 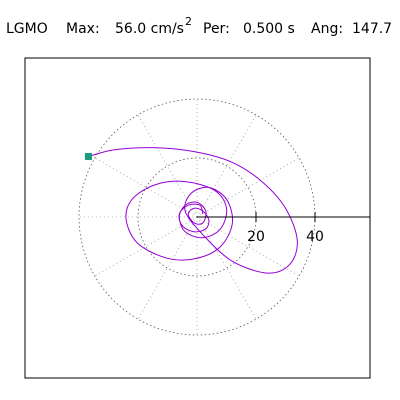 I want to click on max-label: Max:, so click(x=83, y=29).